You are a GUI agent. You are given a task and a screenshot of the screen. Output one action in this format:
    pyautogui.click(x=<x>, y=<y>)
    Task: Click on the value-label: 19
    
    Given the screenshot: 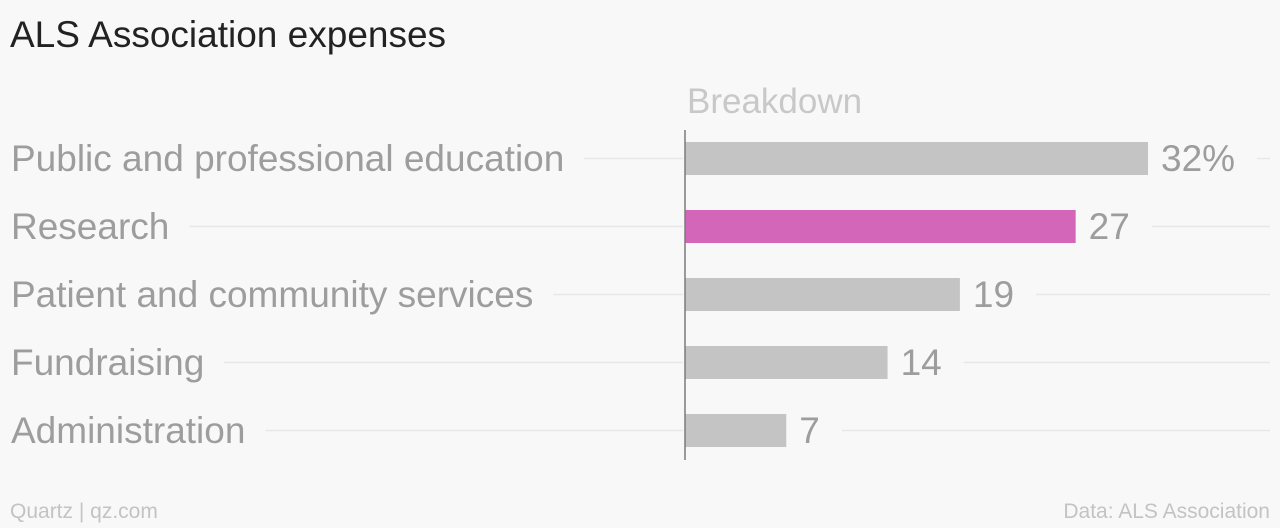 What is the action you would take?
    pyautogui.click(x=993, y=294)
    